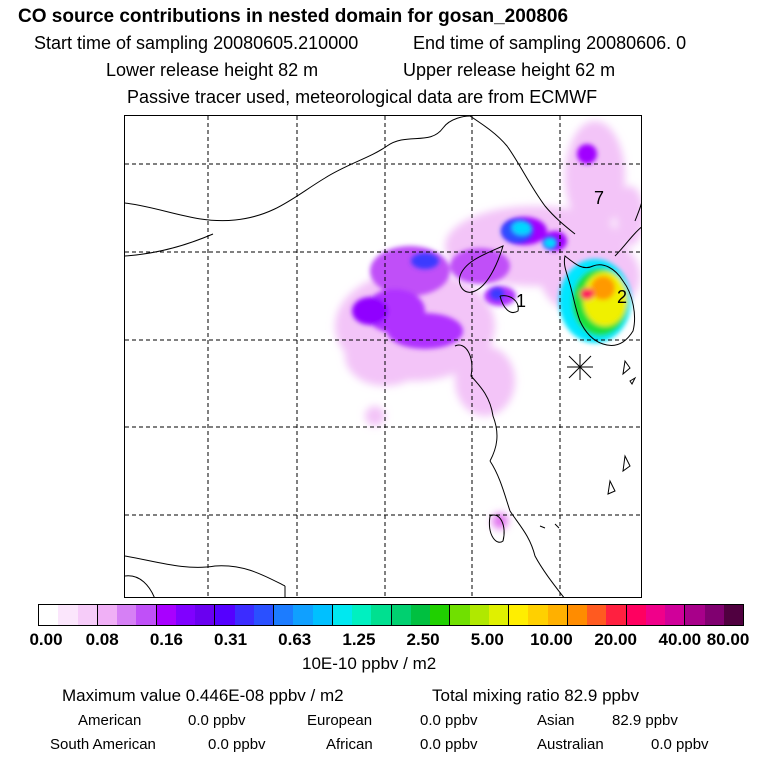 Image resolution: width=768 pixels, height=768 pixels. What do you see at coordinates (359, 639) in the screenshot?
I see `colorbar-tick-label: 1.25` at bounding box center [359, 639].